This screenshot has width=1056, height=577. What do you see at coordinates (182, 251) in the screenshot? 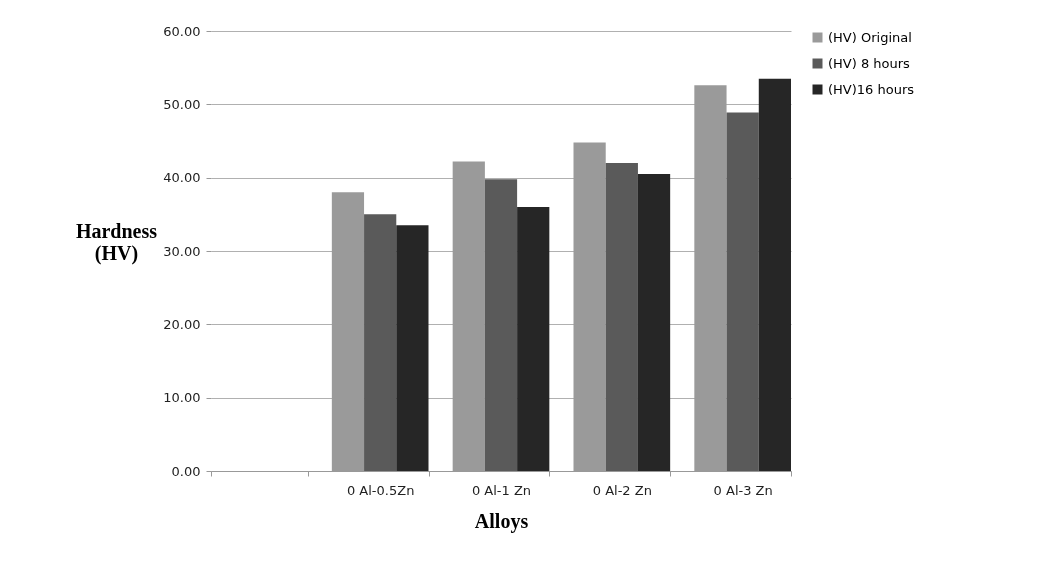
I see `y-tick-label: 30.00` at bounding box center [182, 251].